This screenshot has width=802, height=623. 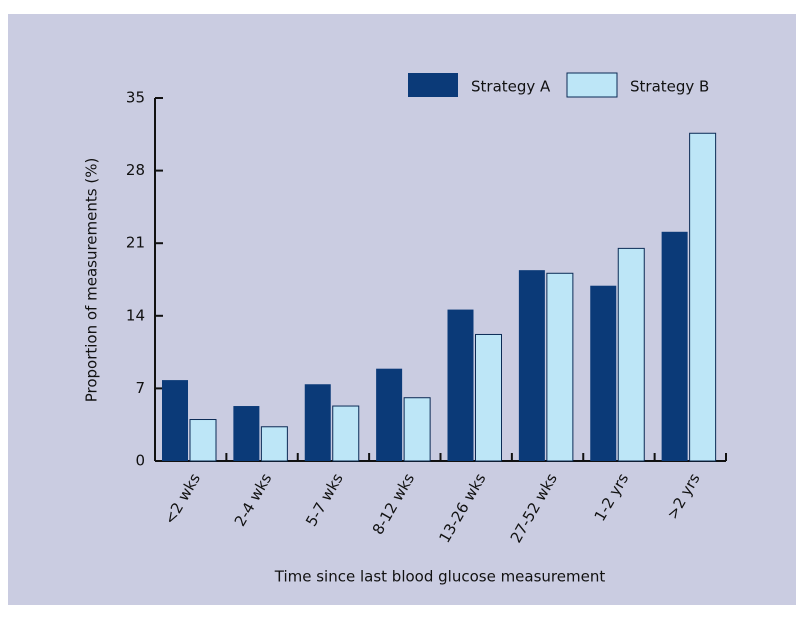 What do you see at coordinates (135, 170) in the screenshot?
I see `y-tick-label: 28` at bounding box center [135, 170].